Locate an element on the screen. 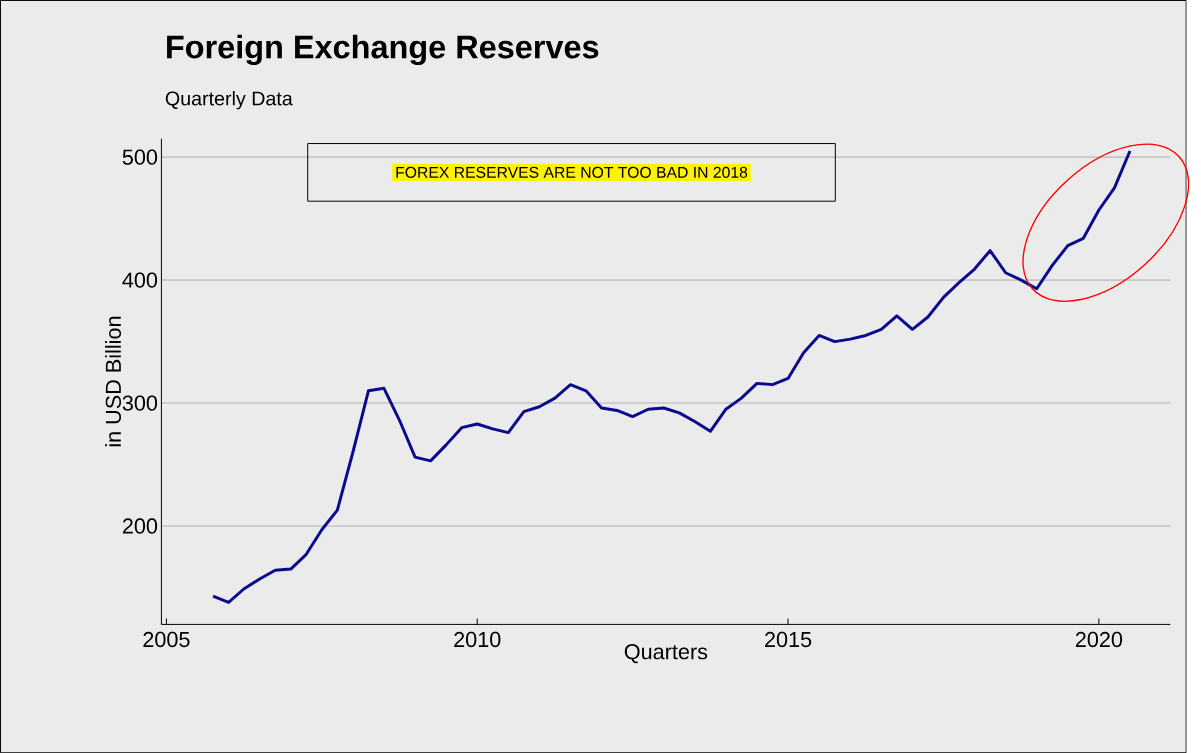 Image resolution: width=1201 pixels, height=753 pixels. y-axis-title: in USD Billion is located at coordinates (113, 381).